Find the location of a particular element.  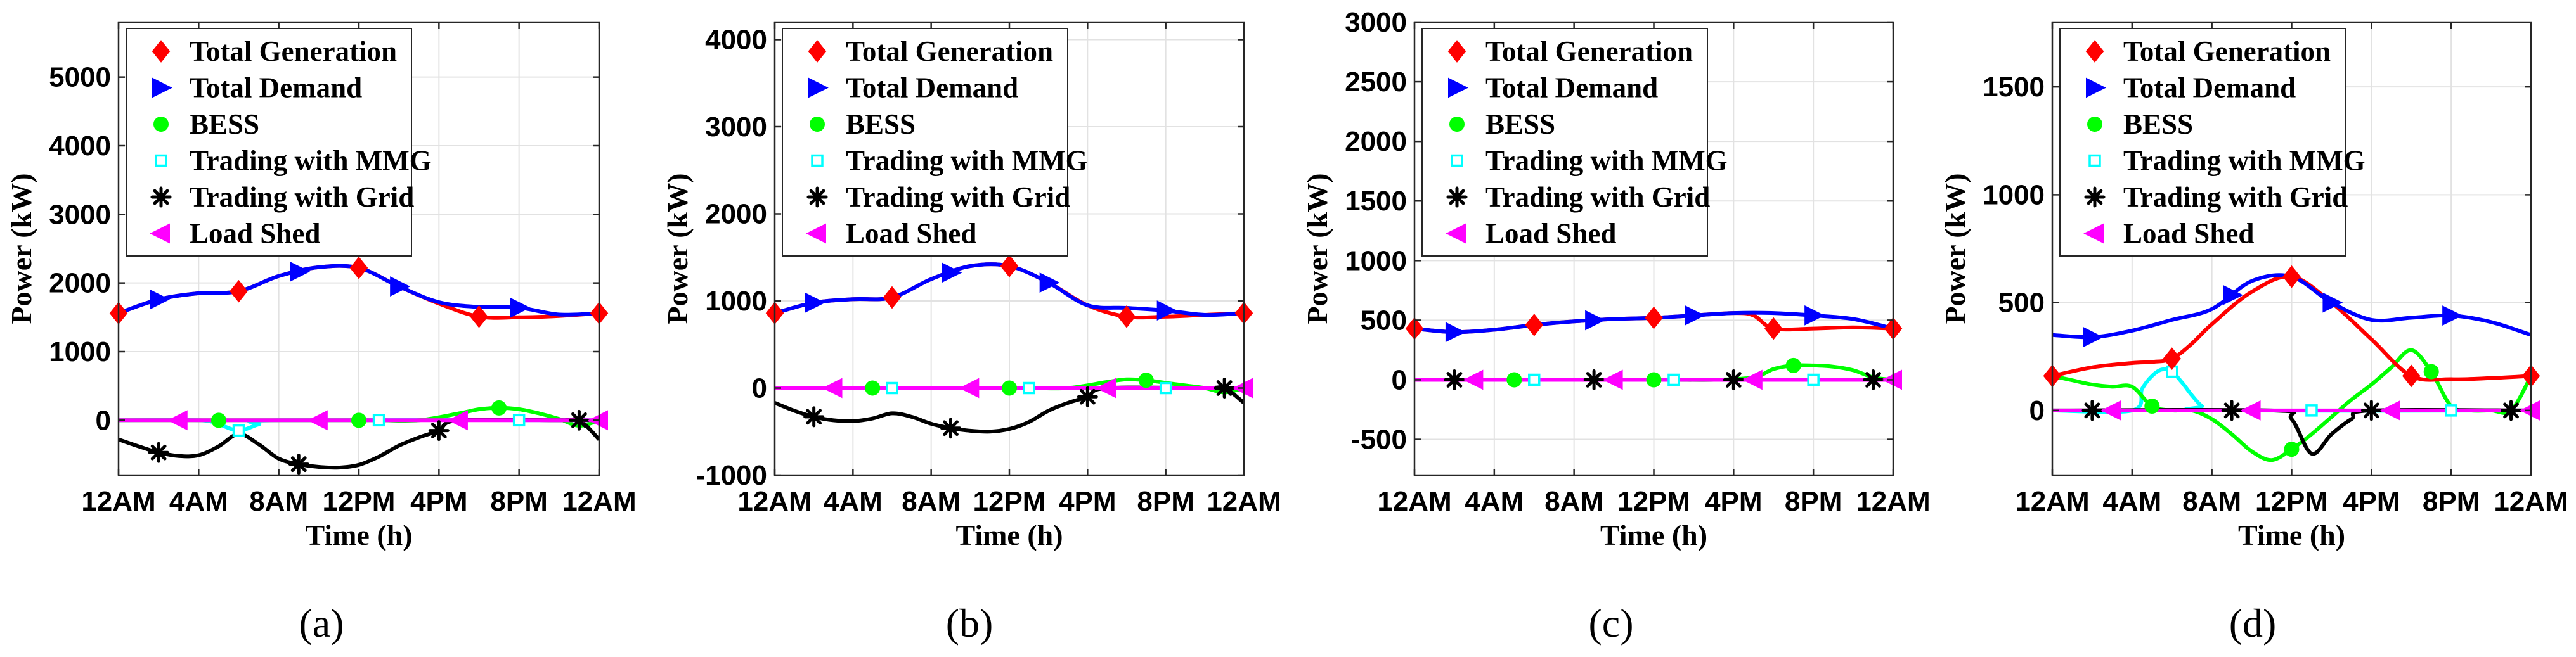

panel-d-legend-loadshed-label: Load Shed is located at coordinates (2188, 234).